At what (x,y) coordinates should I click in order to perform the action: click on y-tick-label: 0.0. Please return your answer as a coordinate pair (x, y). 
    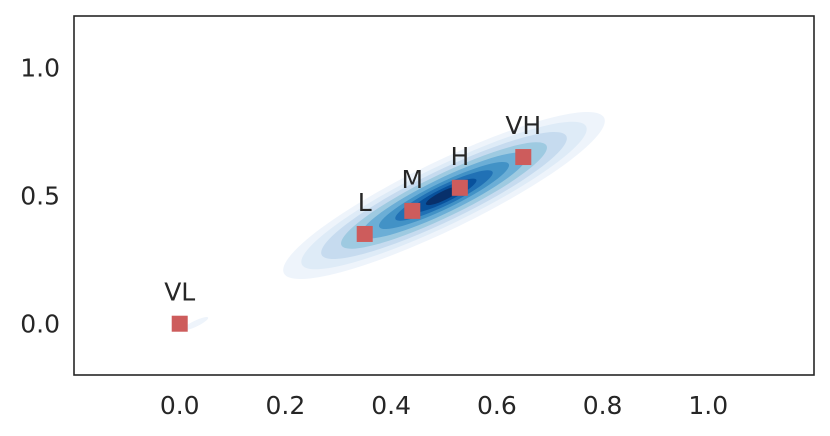
    Looking at the image, I should click on (40, 324).